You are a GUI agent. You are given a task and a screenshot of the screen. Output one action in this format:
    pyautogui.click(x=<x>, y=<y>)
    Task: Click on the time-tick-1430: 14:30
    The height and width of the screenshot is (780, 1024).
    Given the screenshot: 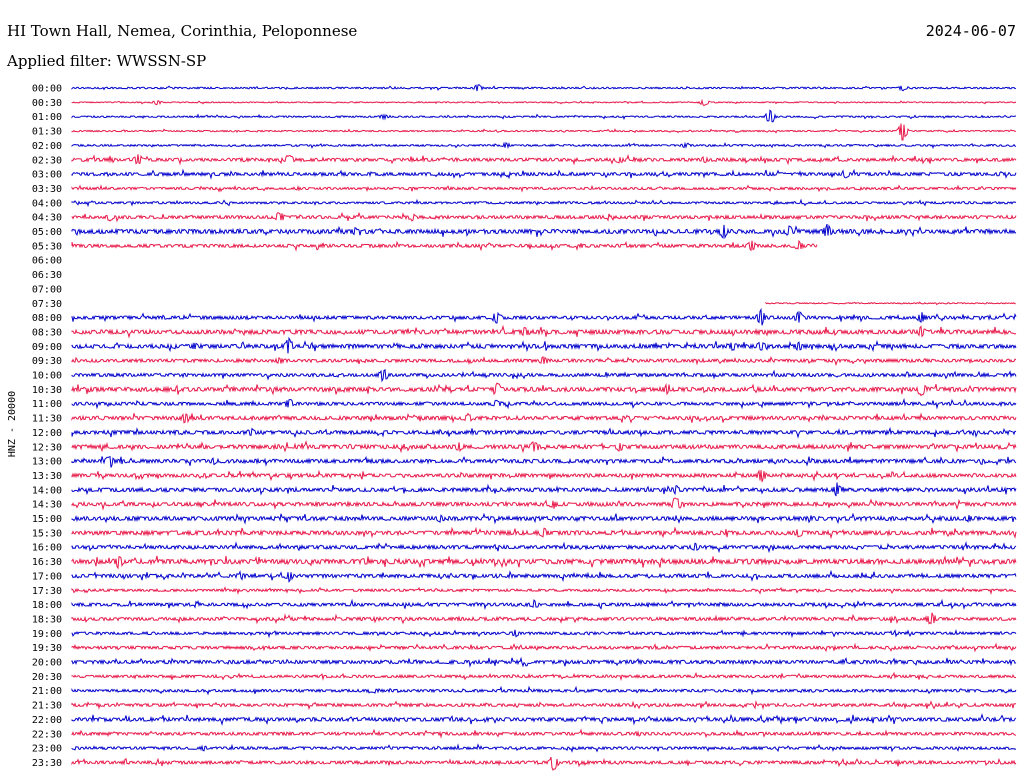 What is the action you would take?
    pyautogui.click(x=47, y=505)
    